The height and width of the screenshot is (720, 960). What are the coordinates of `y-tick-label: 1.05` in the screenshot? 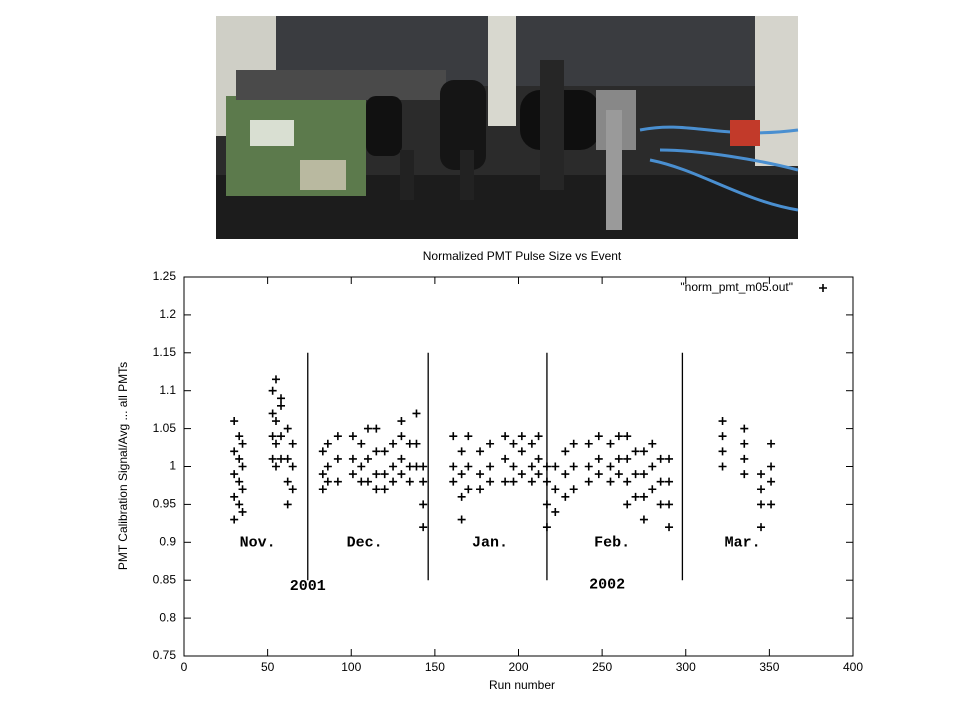 It's located at (165, 428).